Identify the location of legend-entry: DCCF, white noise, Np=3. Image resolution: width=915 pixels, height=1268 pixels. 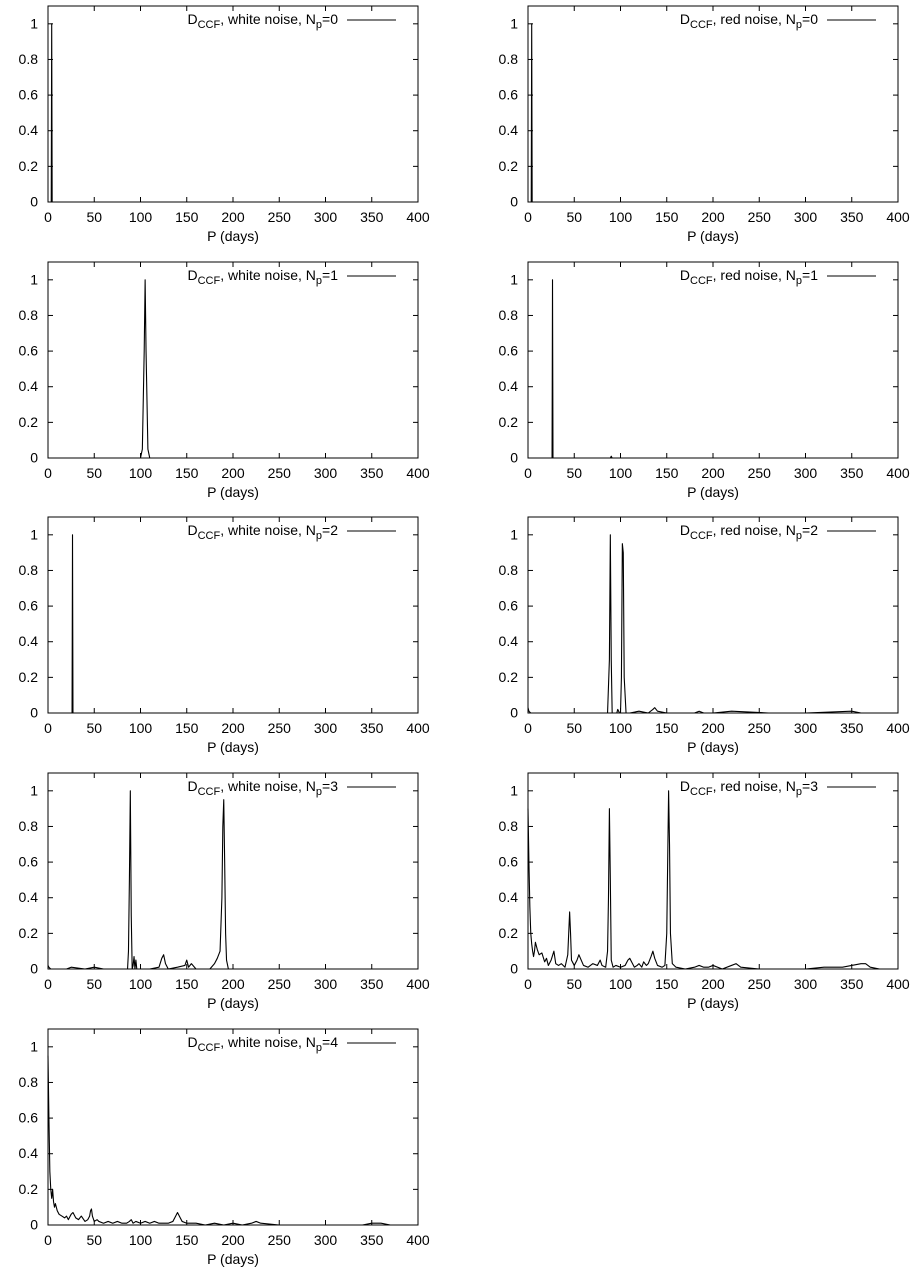
(262, 788).